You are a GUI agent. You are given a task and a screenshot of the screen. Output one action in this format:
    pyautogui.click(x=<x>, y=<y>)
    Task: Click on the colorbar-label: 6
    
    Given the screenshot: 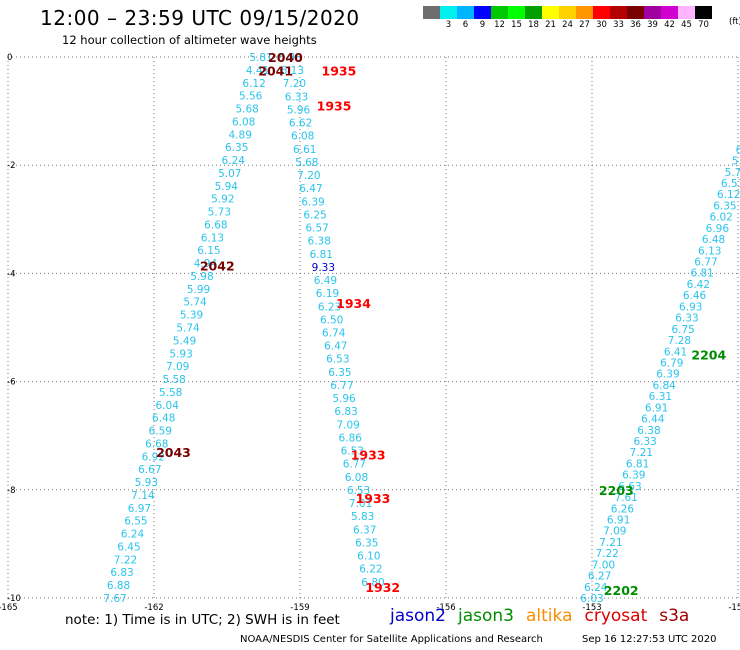 What is the action you would take?
    pyautogui.click(x=465, y=25)
    